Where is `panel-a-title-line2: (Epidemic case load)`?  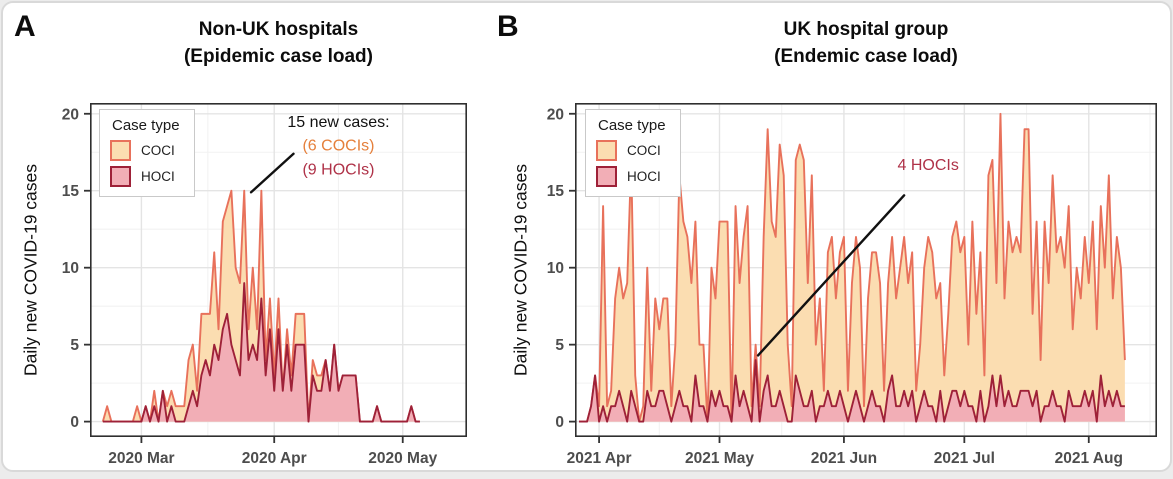
panel-a-title-line2: (Epidemic case load) is located at coordinates (278, 56).